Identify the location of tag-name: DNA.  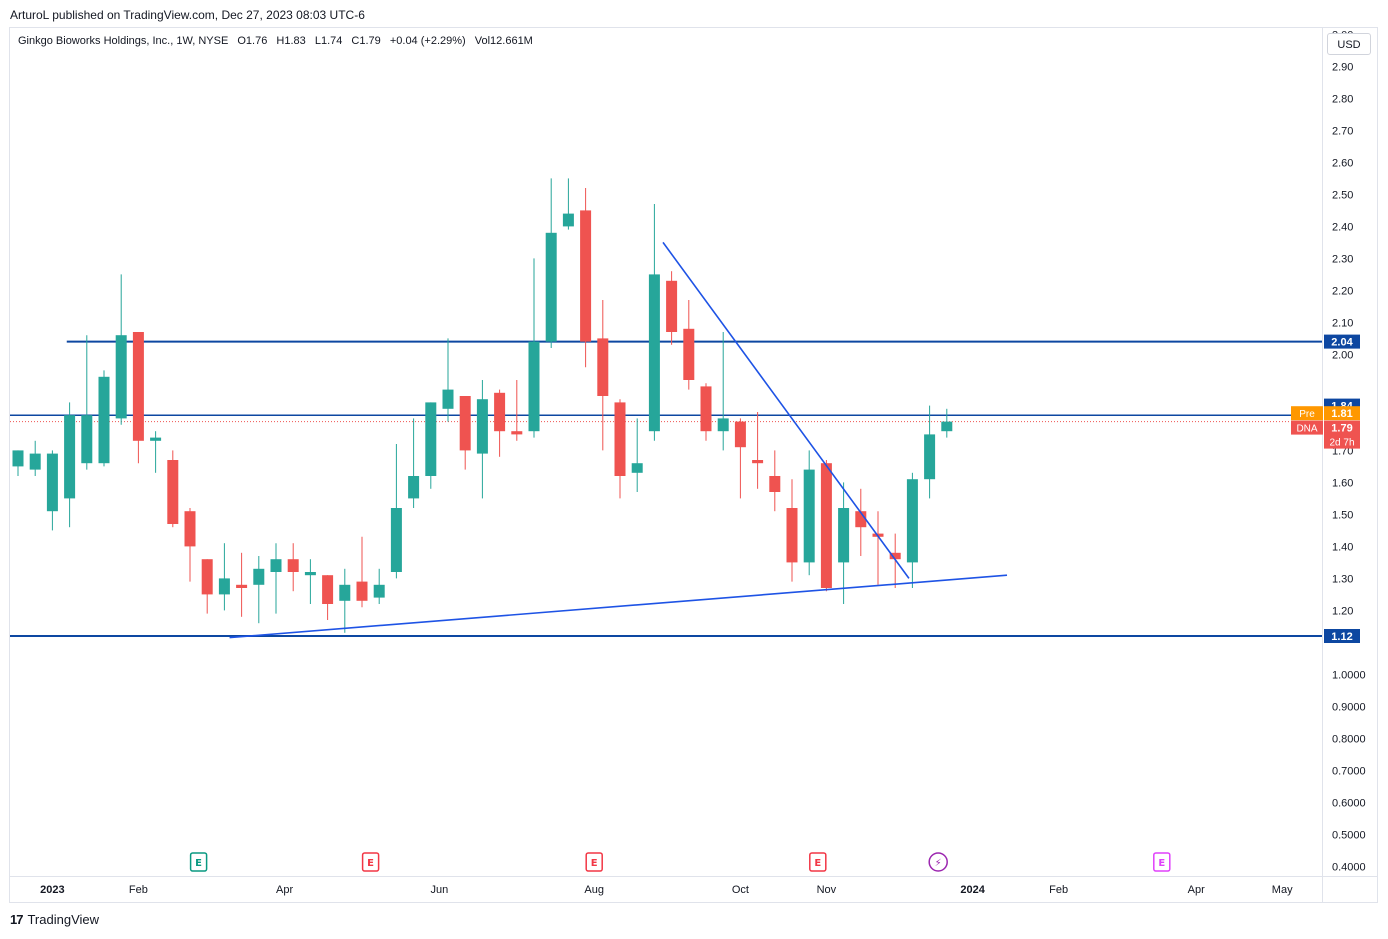
(1306, 429).